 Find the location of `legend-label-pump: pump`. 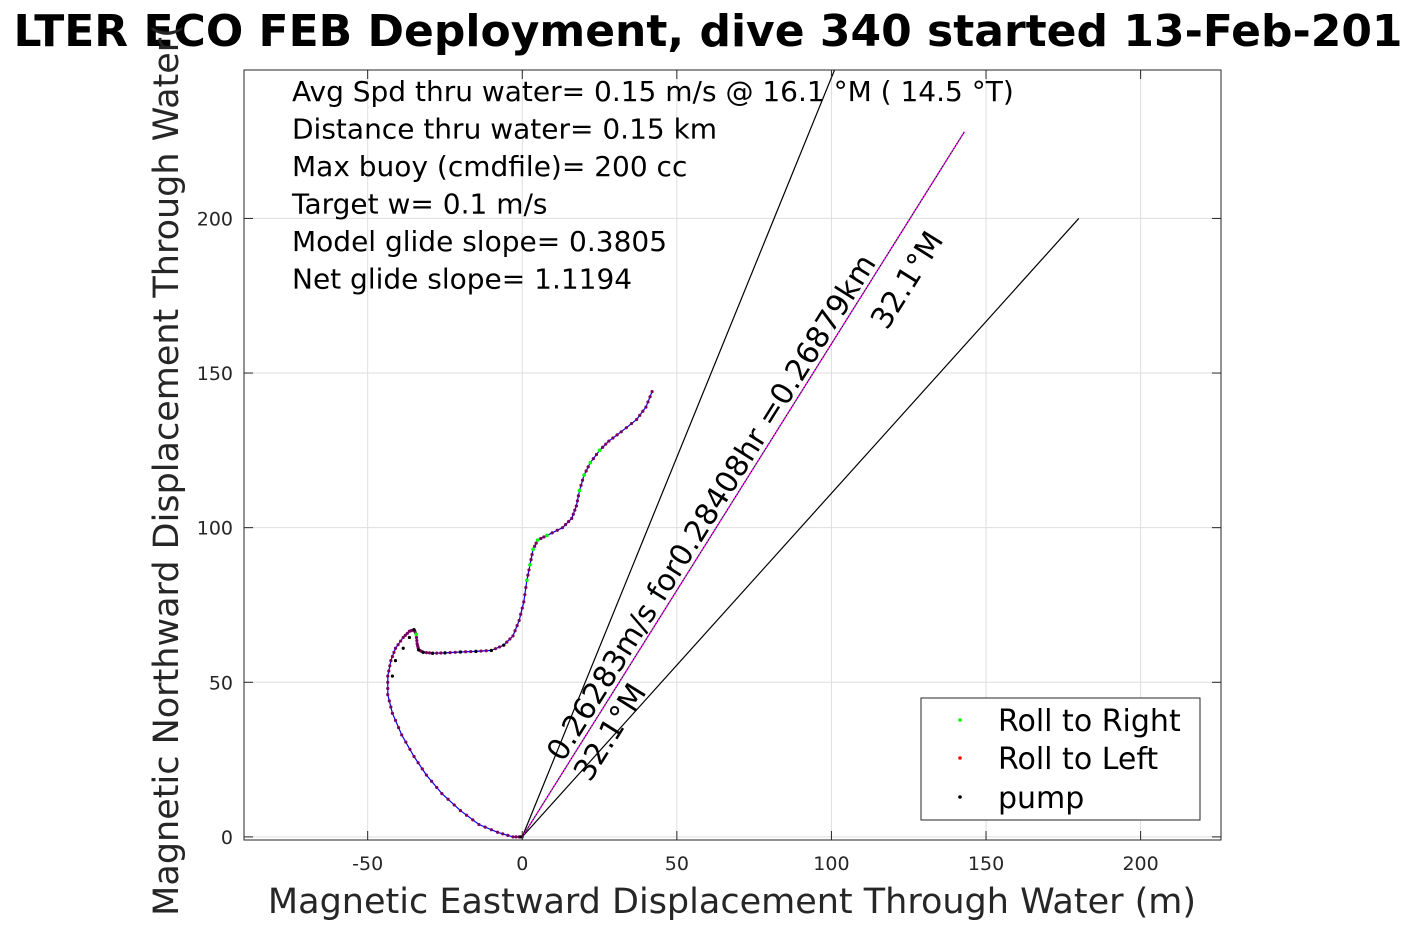

legend-label-pump: pump is located at coordinates (1041, 798).